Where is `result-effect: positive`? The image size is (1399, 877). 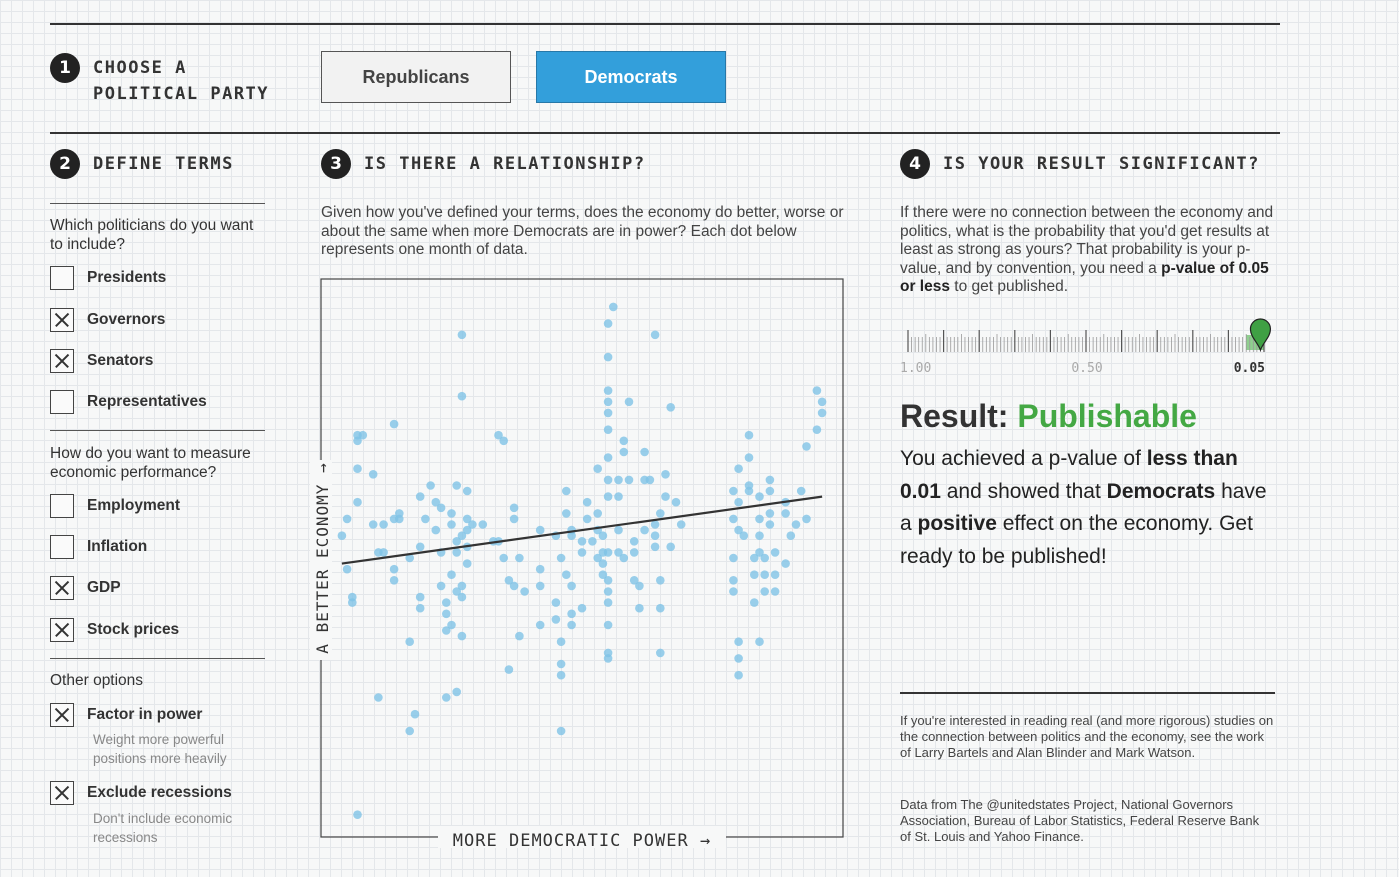
result-effect: positive is located at coordinates (957, 523).